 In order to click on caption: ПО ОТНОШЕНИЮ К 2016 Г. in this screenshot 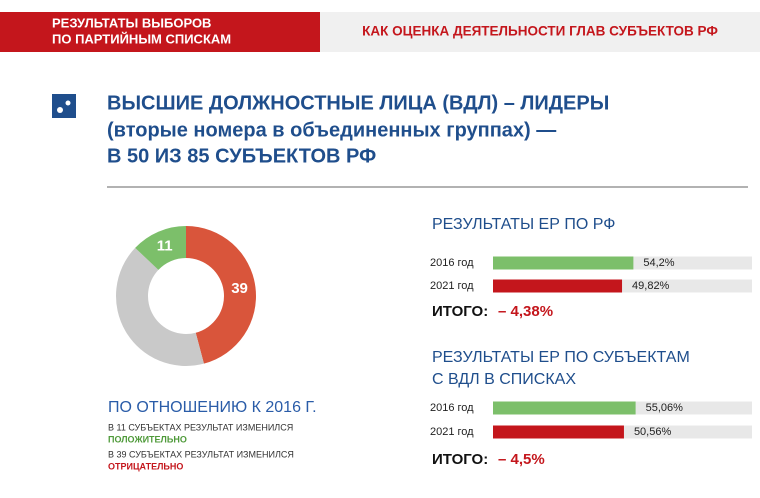, I will do `click(212, 407)`.